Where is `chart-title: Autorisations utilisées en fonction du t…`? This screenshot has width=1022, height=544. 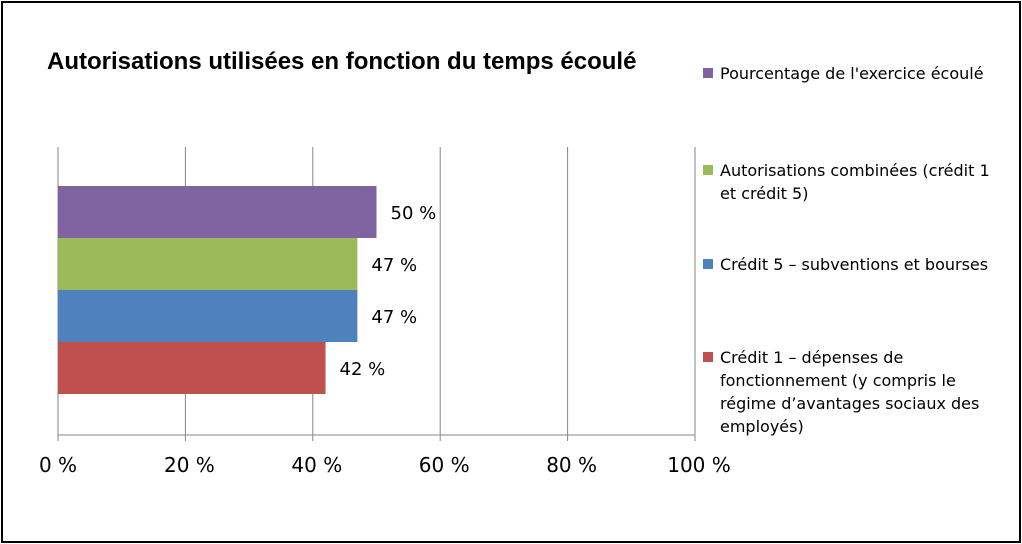 chart-title: Autorisations utilisées en fonction du t… is located at coordinates (342, 61).